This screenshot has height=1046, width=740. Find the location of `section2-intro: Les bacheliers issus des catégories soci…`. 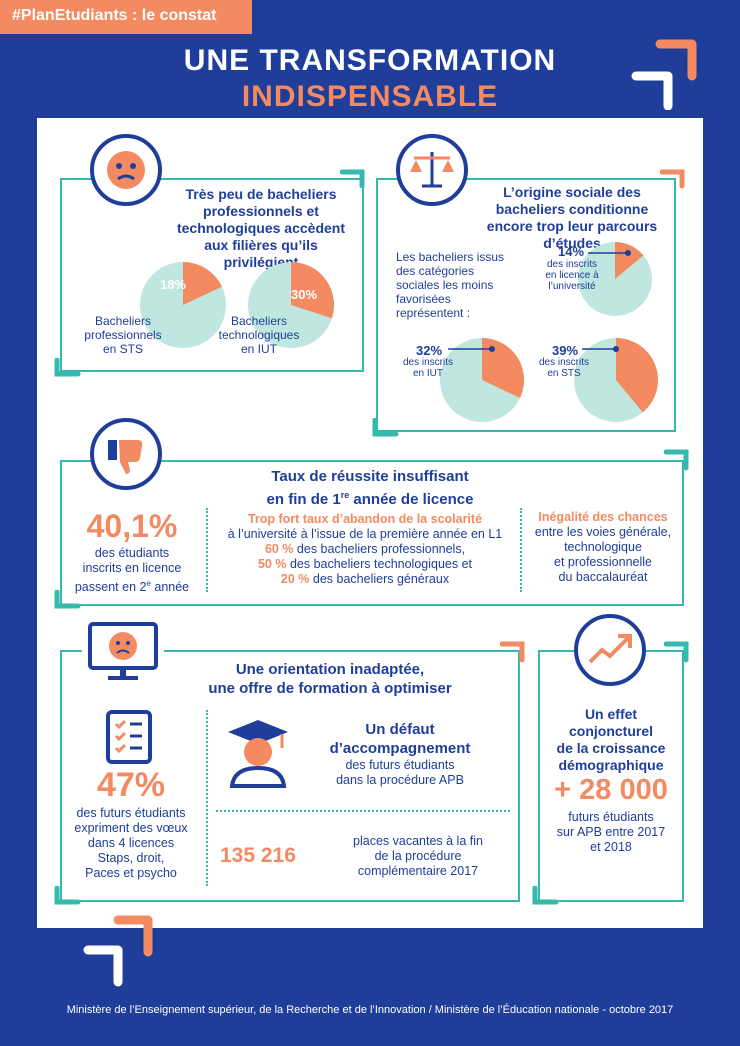

section2-intro: Les bacheliers issus des catégories soci… is located at coordinates (450, 285).